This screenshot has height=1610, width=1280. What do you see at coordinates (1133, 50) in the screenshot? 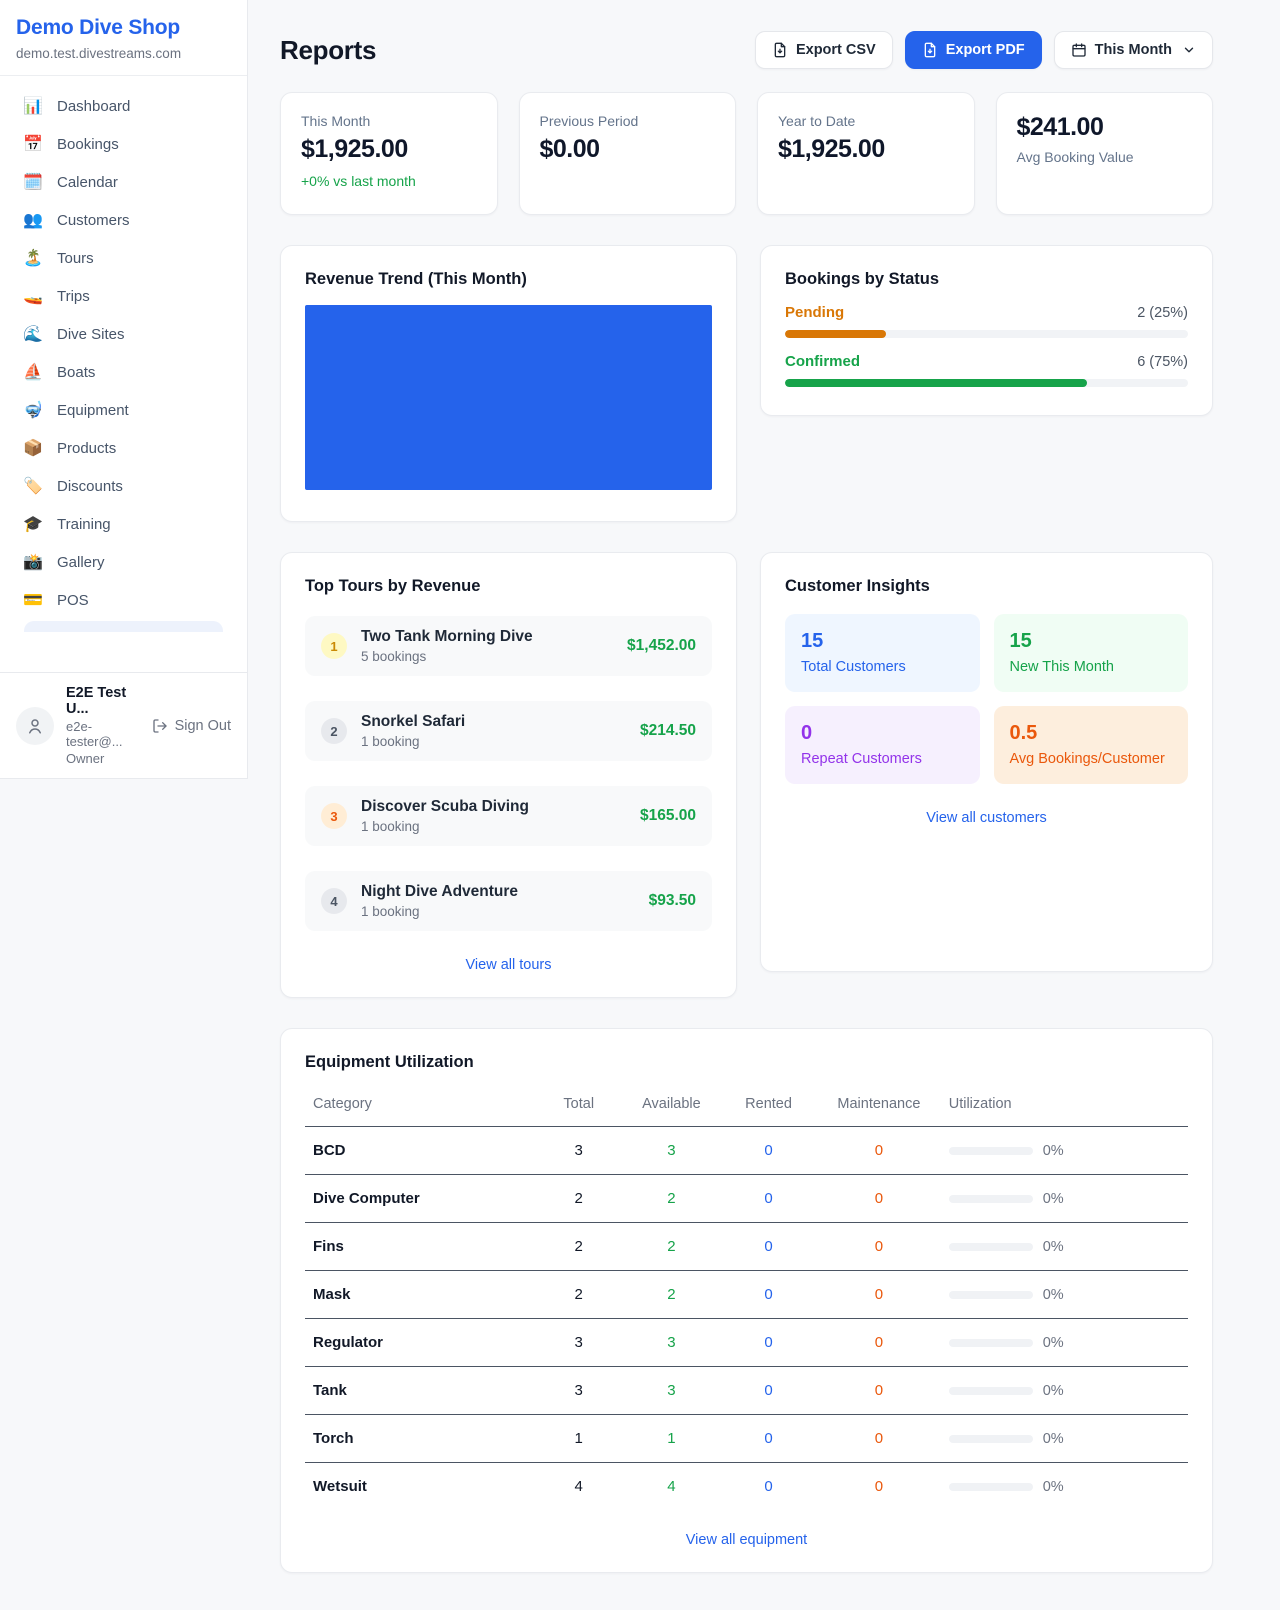
I see `period-selector: This Month` at bounding box center [1133, 50].